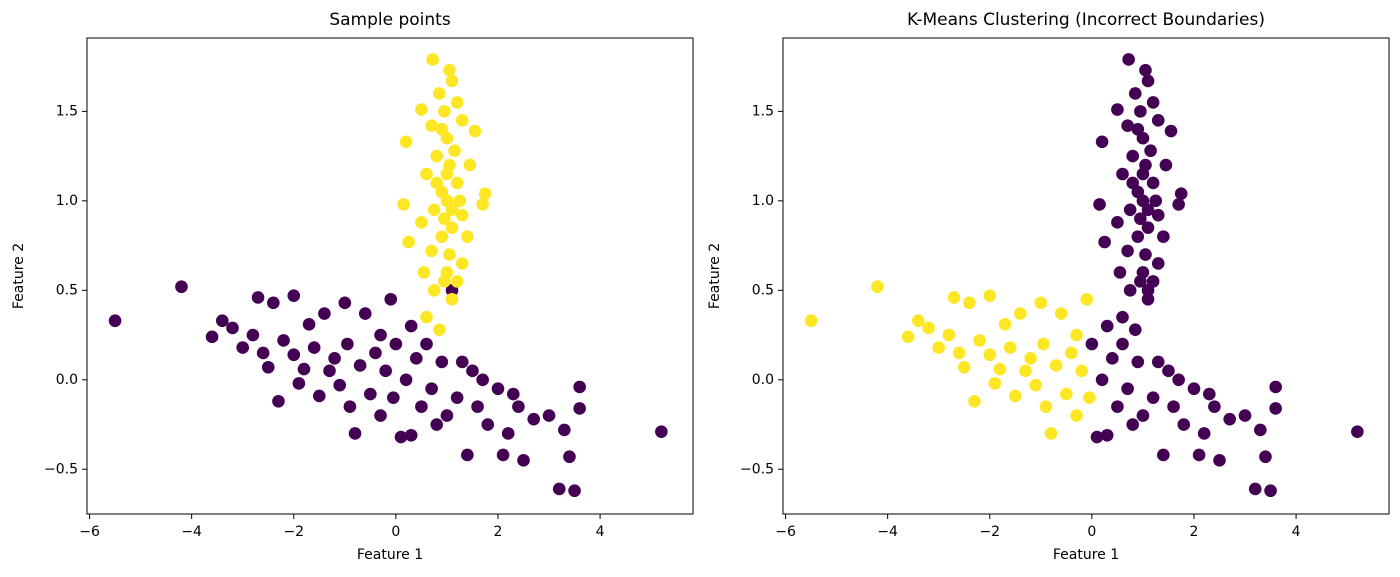  What do you see at coordinates (19, 276) in the screenshot?
I see `y-axis-label: Feature 2` at bounding box center [19, 276].